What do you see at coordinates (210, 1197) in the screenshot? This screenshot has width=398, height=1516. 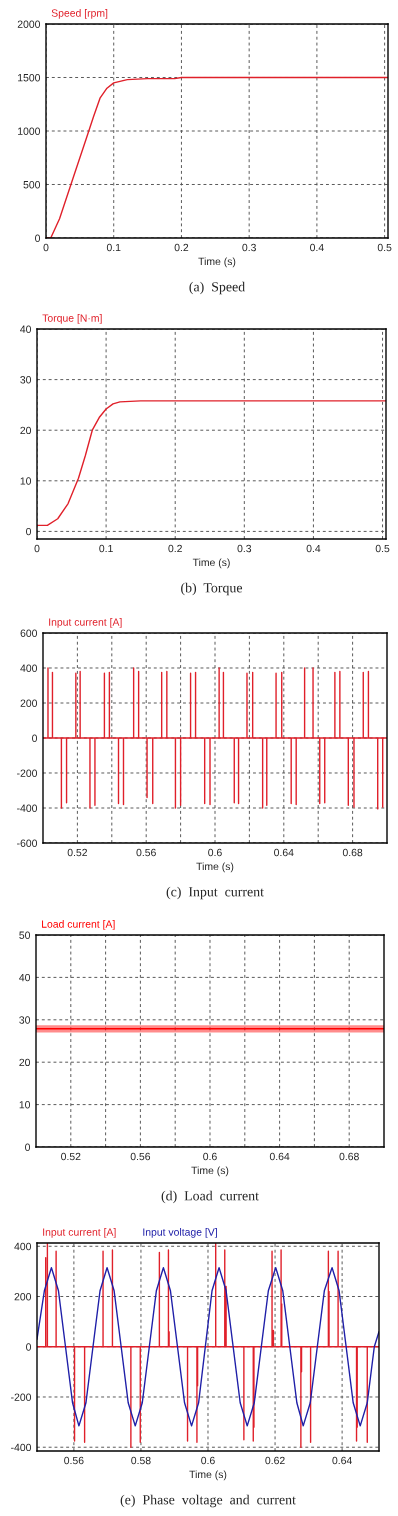 I see `text: (d) Load current` at bounding box center [210, 1197].